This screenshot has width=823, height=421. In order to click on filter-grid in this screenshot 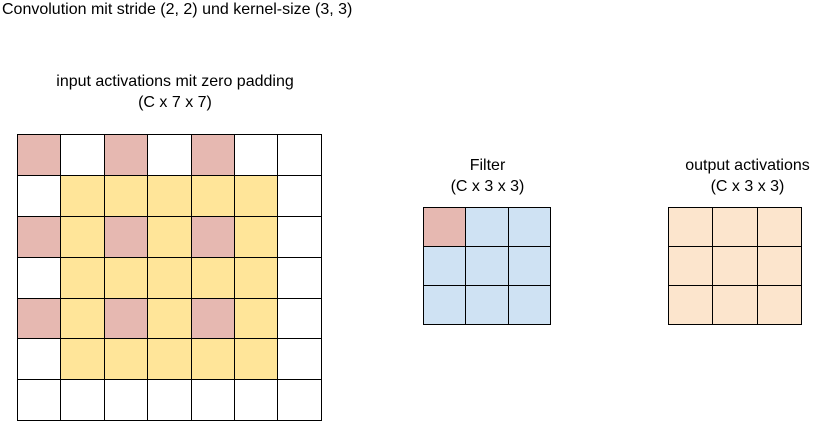, I will do `click(487, 266)`.